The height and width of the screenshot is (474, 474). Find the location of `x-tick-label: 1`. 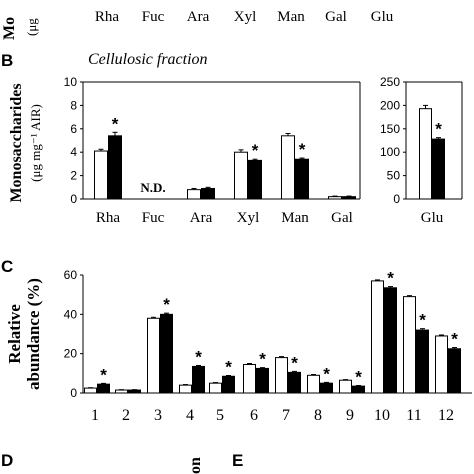

x-tick-label: 1 is located at coordinates (95, 415).